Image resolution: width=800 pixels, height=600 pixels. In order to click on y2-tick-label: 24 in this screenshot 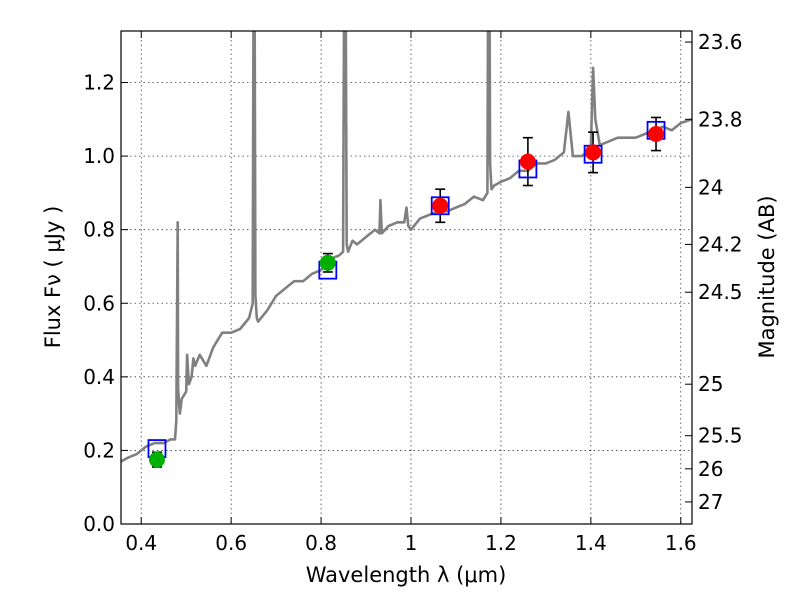, I will do `click(710, 187)`.